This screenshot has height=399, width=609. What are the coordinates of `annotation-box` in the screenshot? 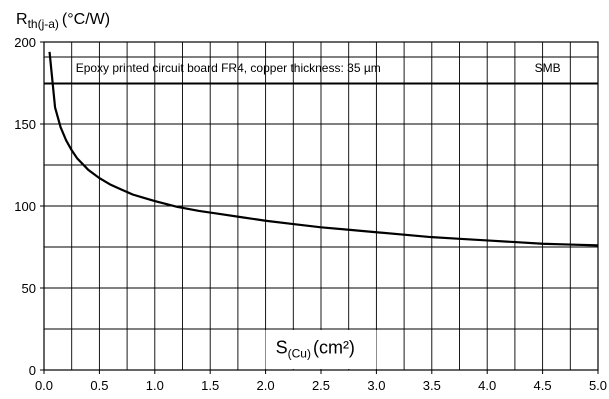 It's located at (321, 70).